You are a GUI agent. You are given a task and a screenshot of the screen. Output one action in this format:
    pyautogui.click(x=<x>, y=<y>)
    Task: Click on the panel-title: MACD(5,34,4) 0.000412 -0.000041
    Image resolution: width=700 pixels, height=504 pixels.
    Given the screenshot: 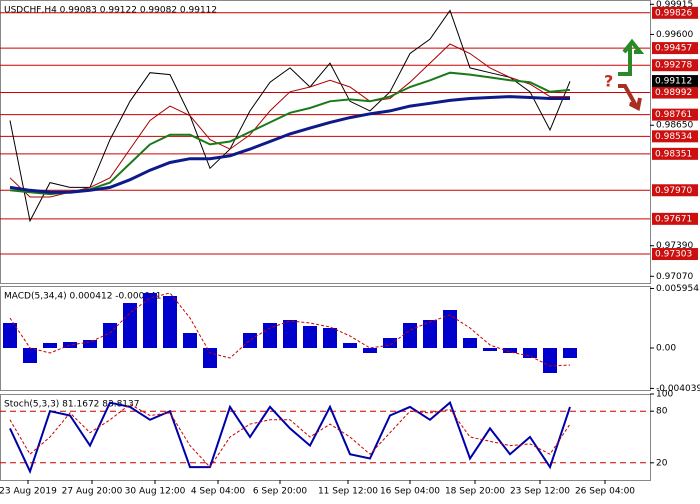 What is the action you would take?
    pyautogui.click(x=82, y=297)
    